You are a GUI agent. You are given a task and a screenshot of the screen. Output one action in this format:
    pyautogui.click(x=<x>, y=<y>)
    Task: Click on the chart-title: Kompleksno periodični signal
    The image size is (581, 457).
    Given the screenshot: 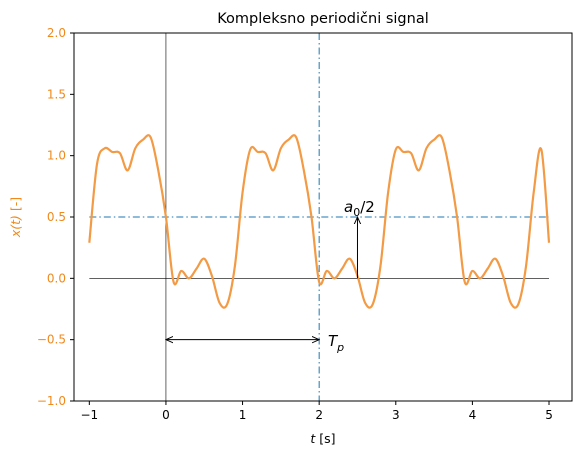 What is the action you would take?
    pyautogui.click(x=322, y=19)
    